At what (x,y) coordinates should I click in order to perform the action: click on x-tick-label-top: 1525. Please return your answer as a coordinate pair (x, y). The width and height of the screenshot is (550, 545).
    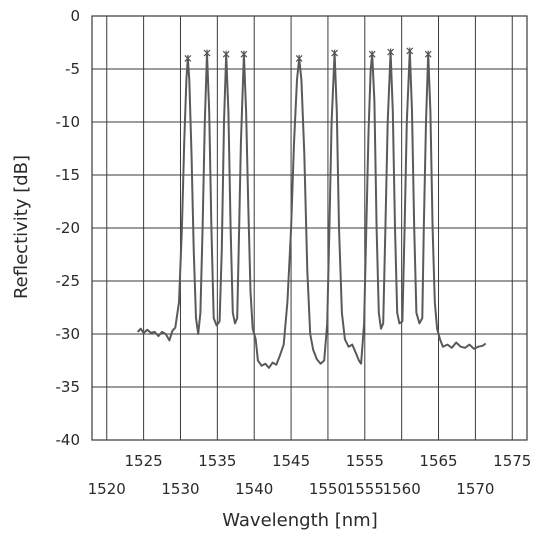
    Looking at the image, I should click on (144, 461).